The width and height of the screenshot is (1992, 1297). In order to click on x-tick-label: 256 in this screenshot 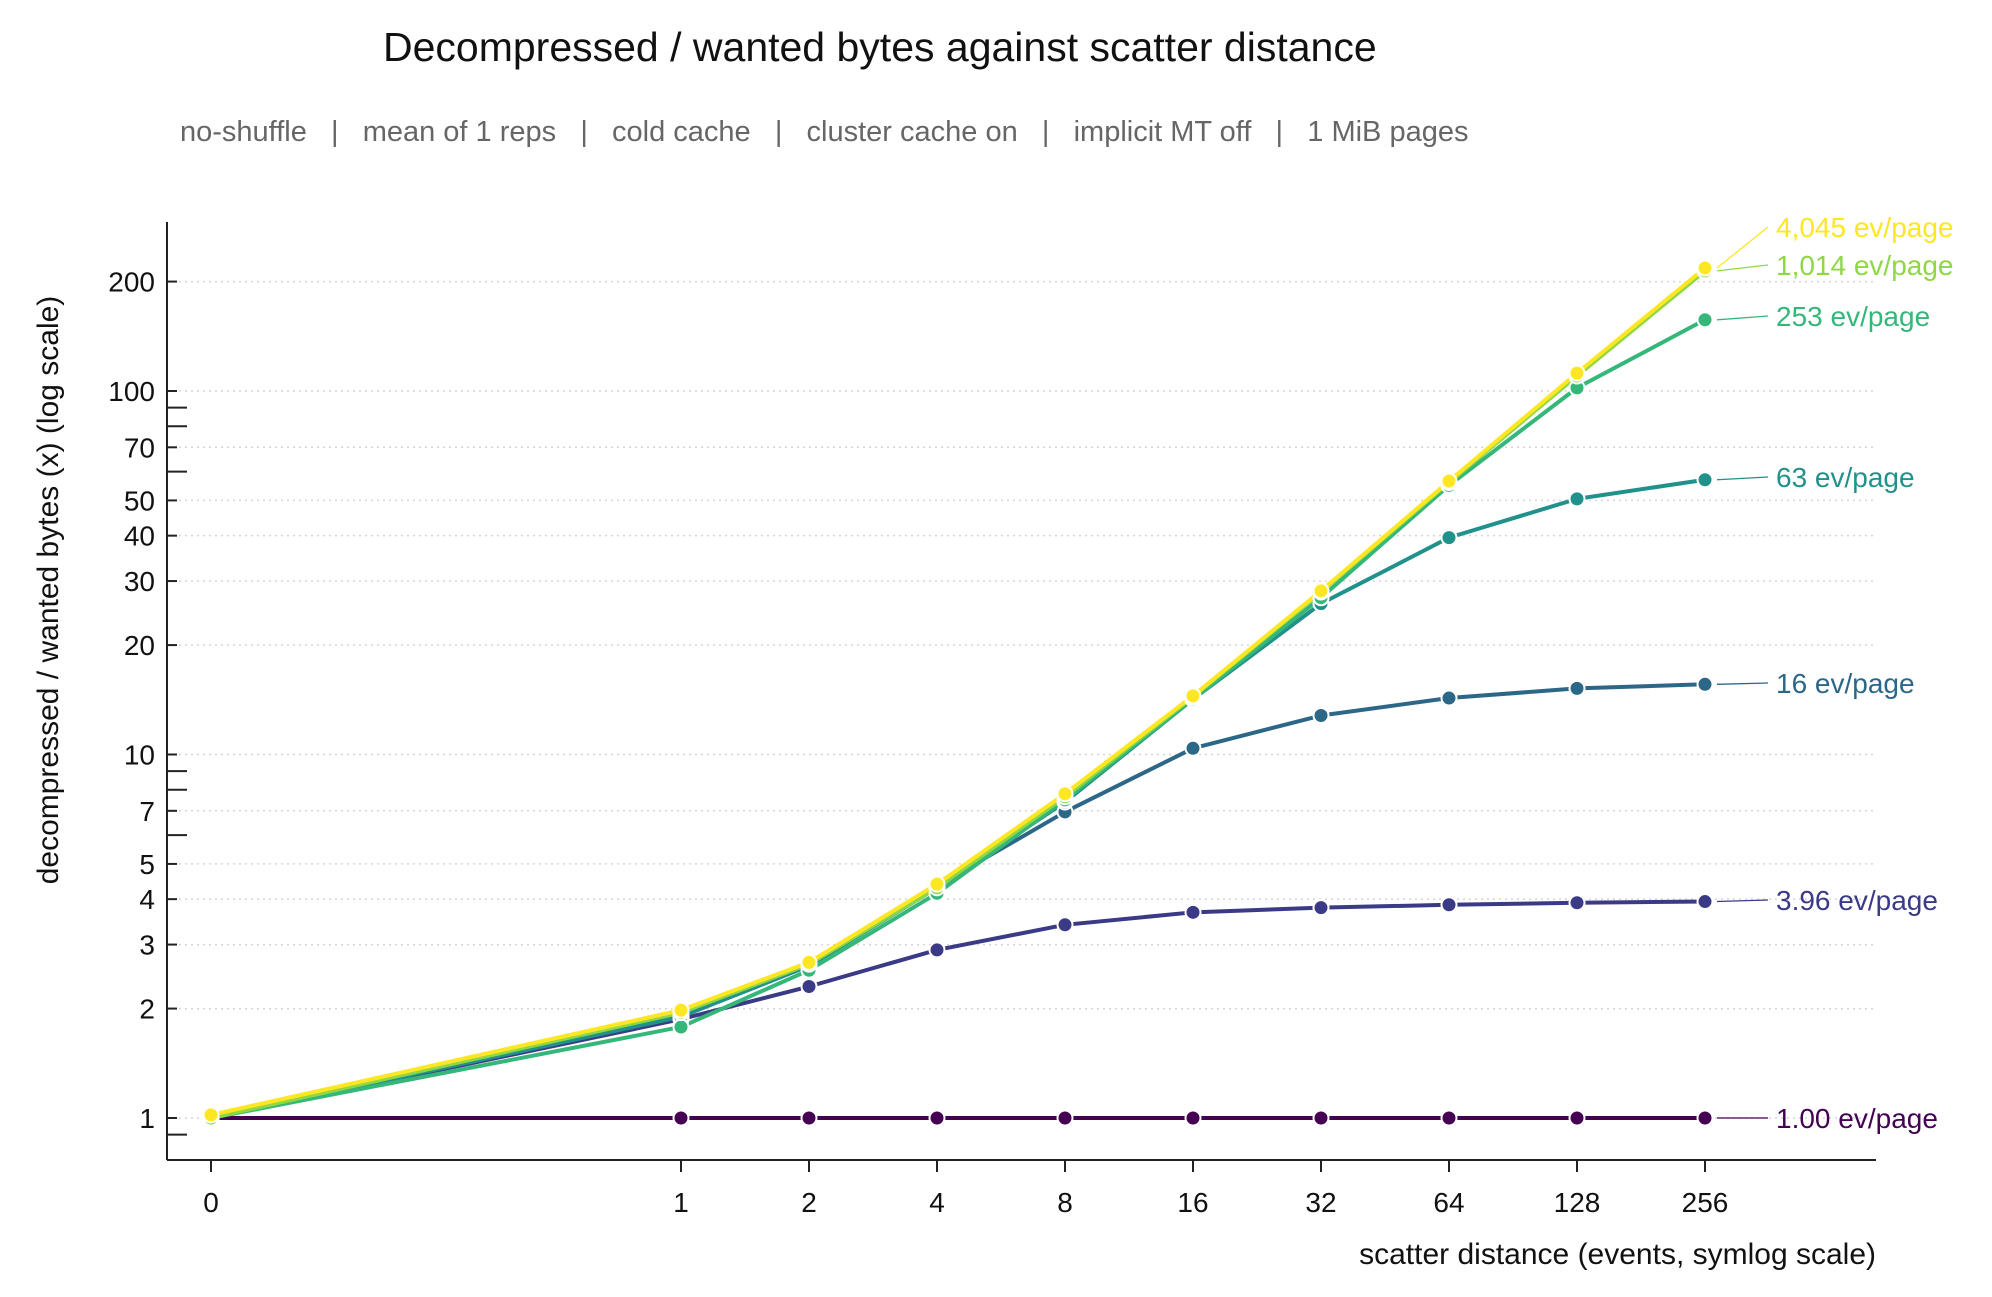, I will do `click(1705, 1202)`.